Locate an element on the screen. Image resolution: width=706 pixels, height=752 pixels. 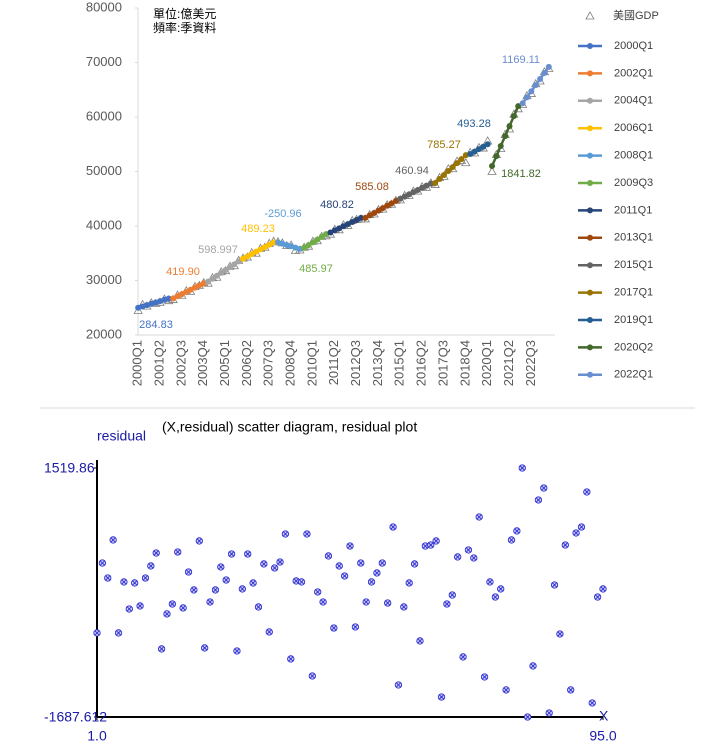
slope-label: 1169.11 is located at coordinates (521, 60).